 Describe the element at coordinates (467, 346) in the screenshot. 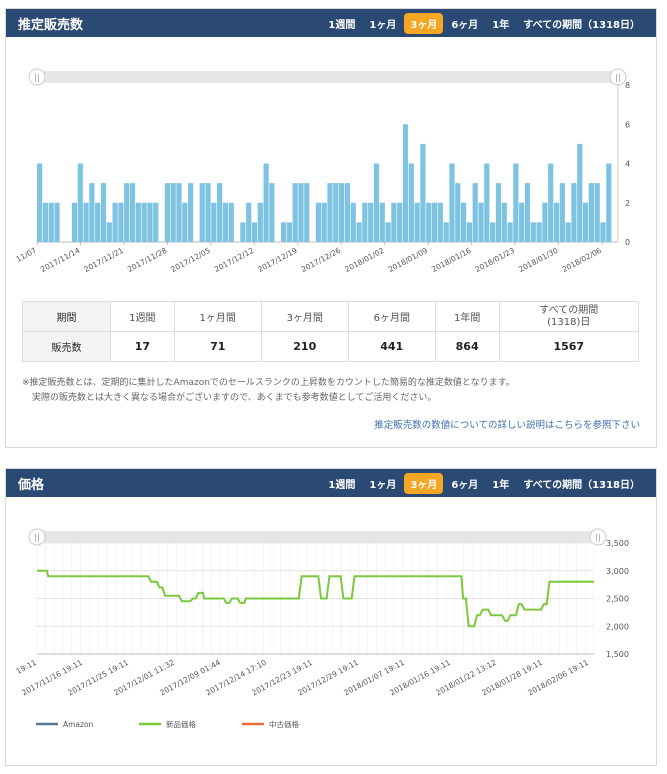

I see `sales-count-cell: 864` at that location.